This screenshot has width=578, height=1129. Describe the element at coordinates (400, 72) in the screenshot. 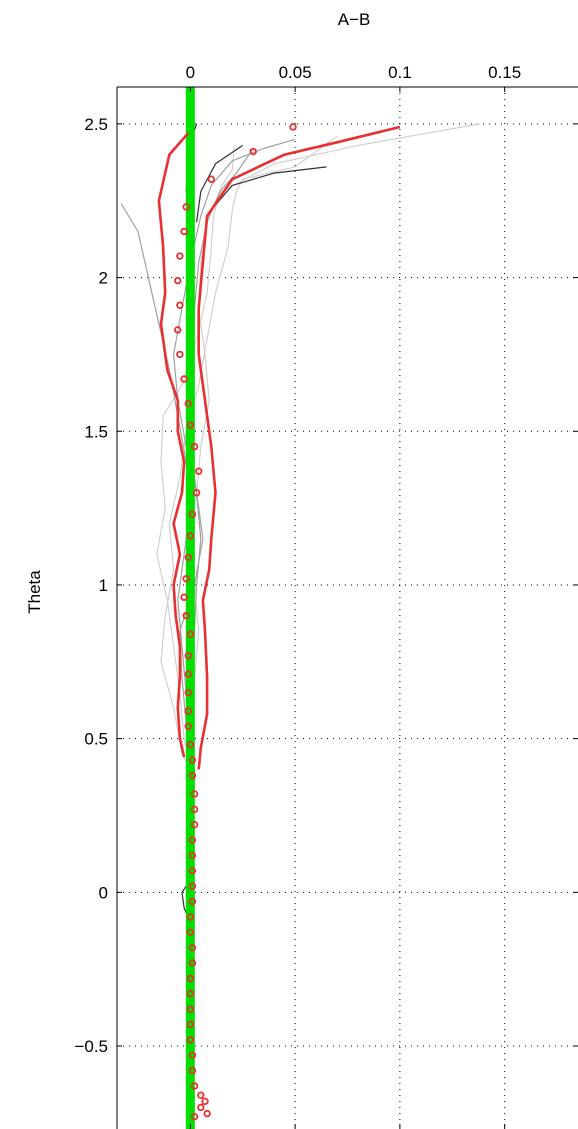

I see `x-tick-label-2: 0.1` at that location.